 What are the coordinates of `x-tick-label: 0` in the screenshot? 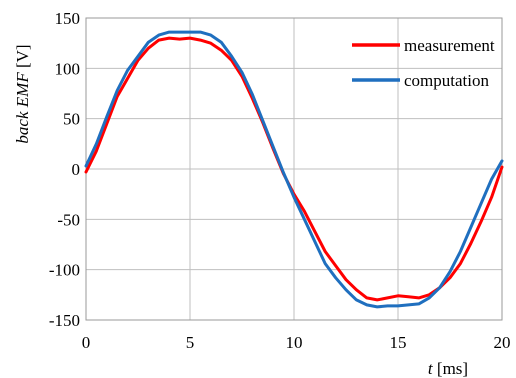 It's located at (86, 342).